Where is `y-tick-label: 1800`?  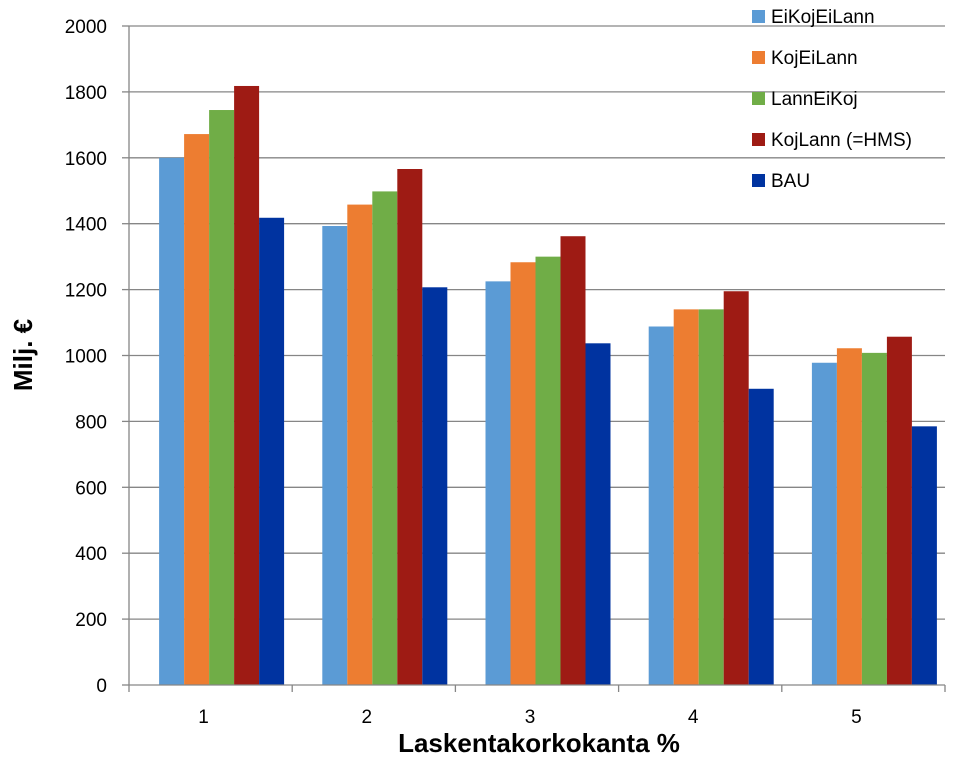
y-tick-label: 1800 is located at coordinates (86, 93).